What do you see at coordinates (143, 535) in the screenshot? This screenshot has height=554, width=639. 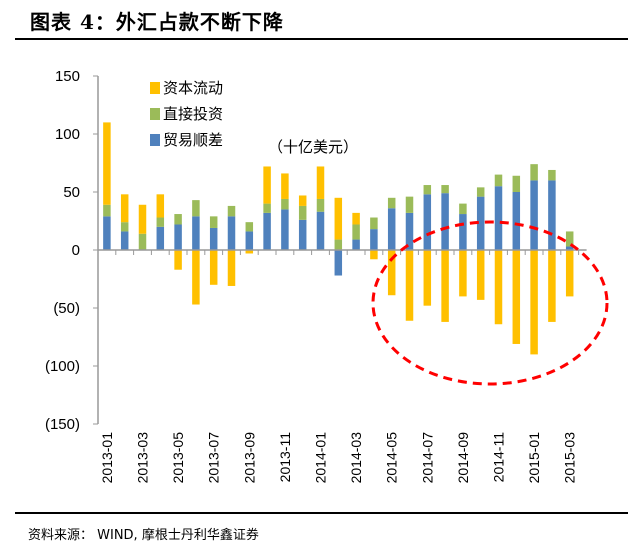 I see `source-note: 资料来源： WIND, 摩根士丹利华鑫证券` at bounding box center [143, 535].